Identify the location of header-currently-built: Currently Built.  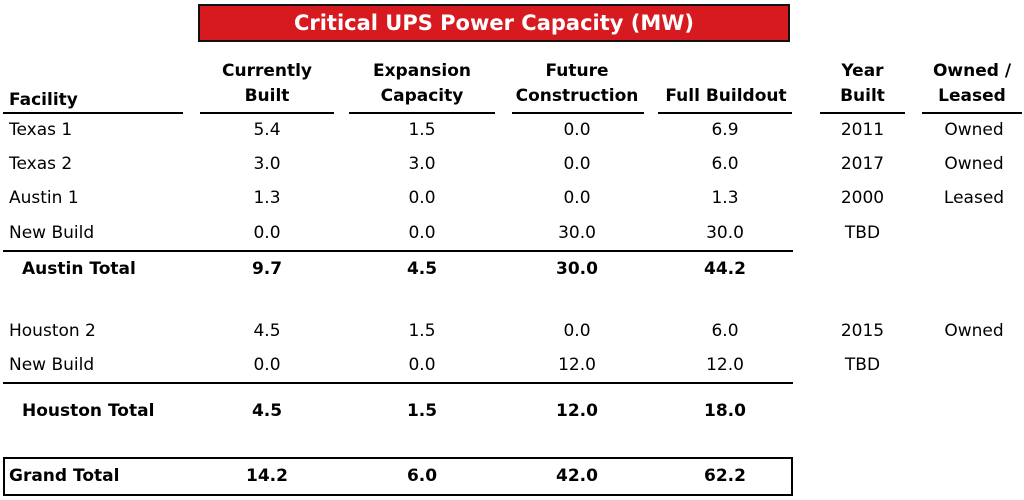
(266, 83).